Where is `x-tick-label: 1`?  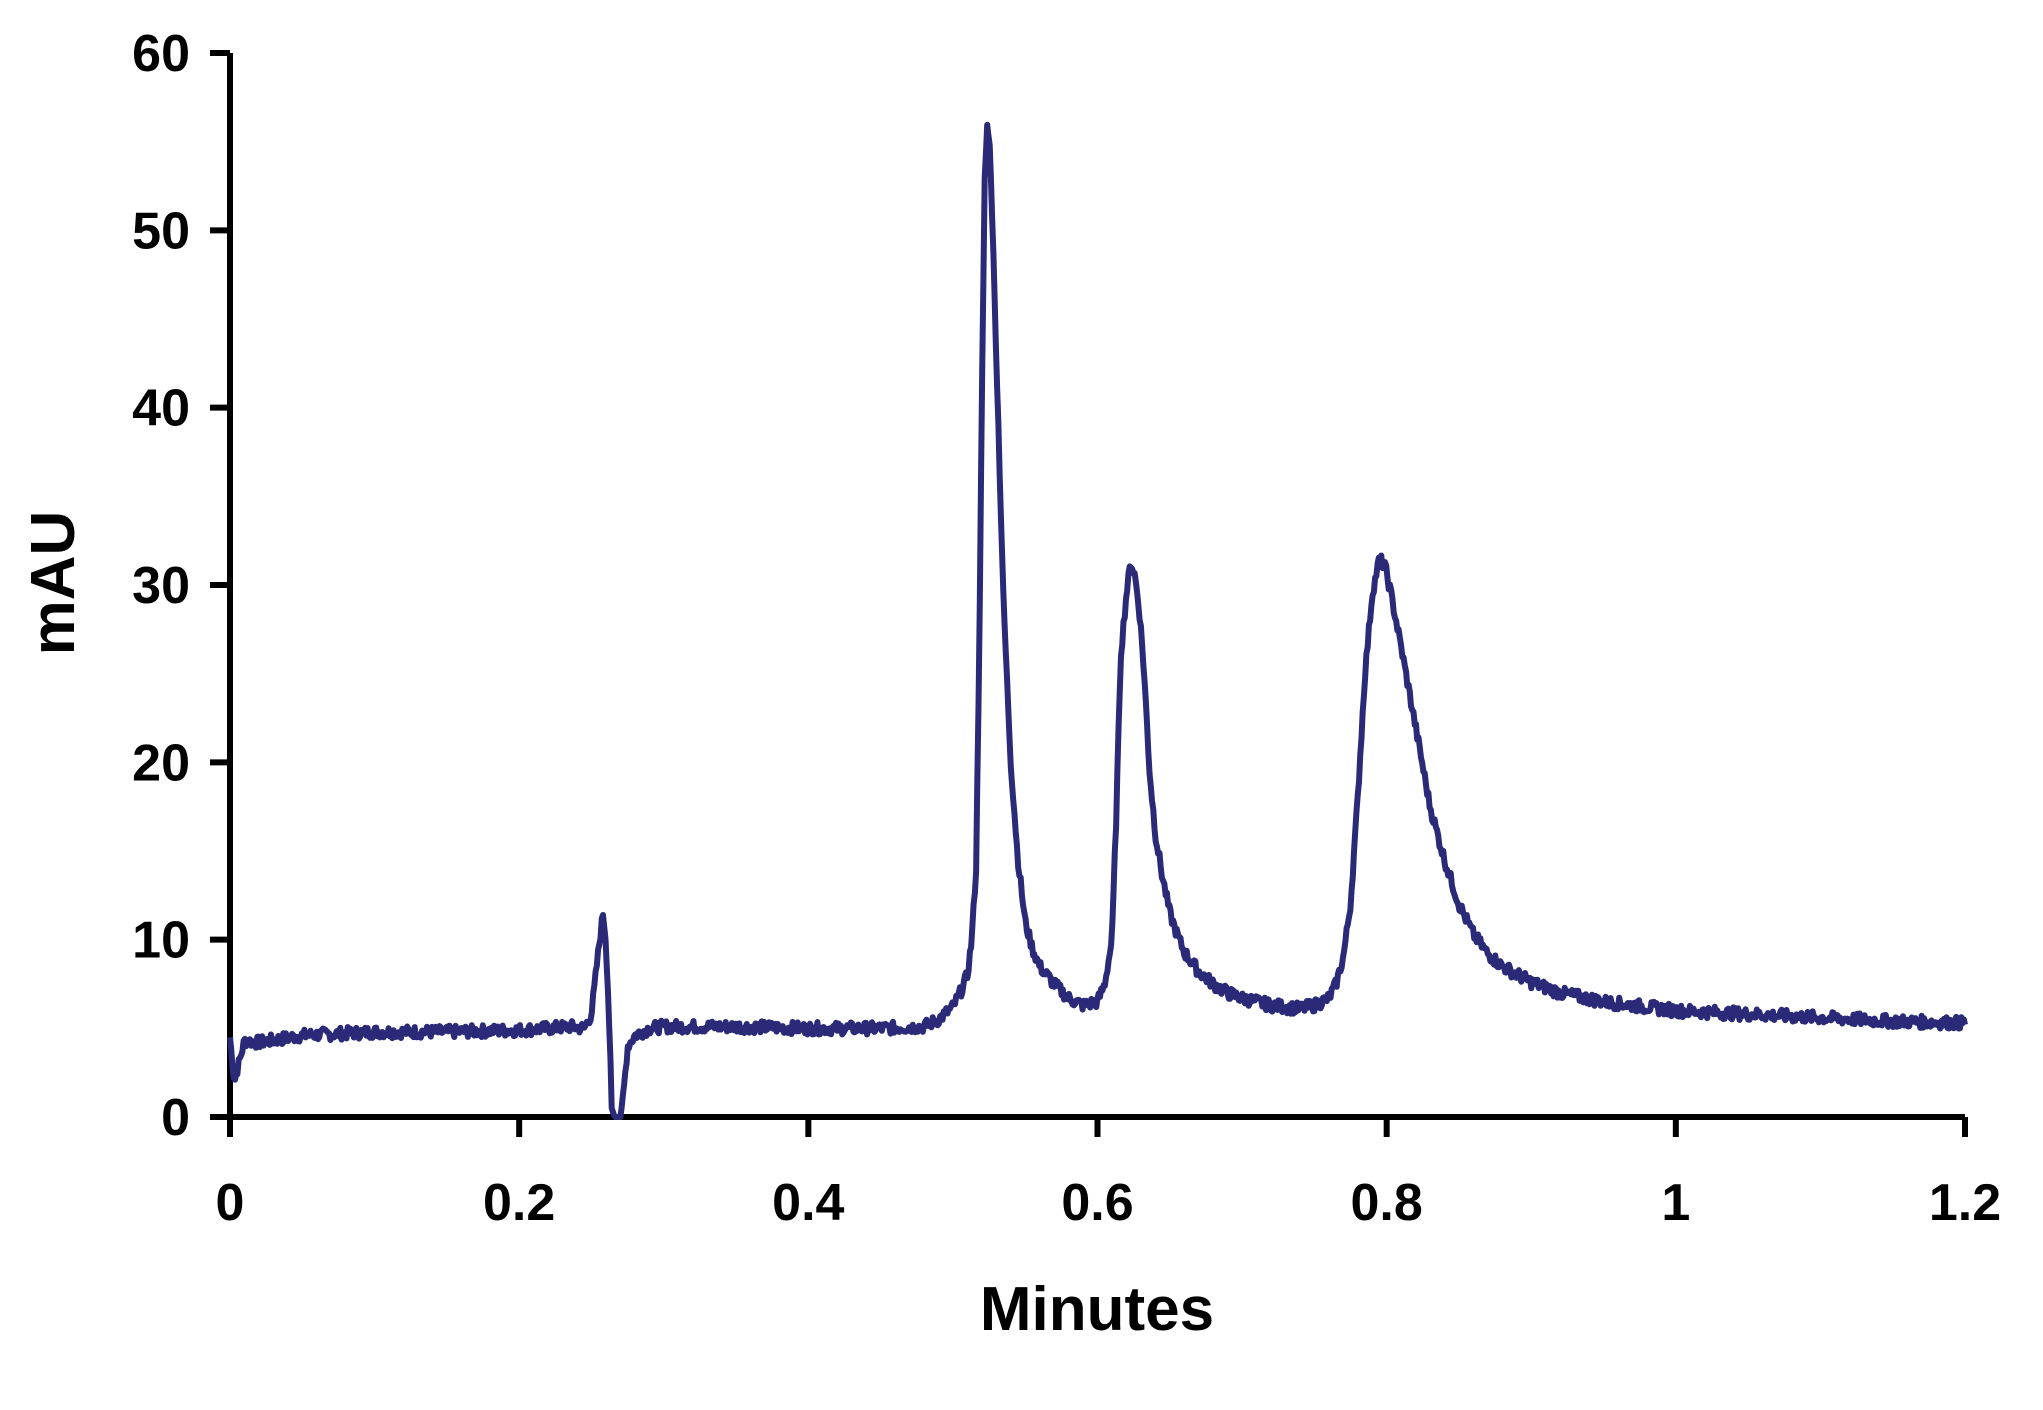 x-tick-label: 1 is located at coordinates (1675, 1203).